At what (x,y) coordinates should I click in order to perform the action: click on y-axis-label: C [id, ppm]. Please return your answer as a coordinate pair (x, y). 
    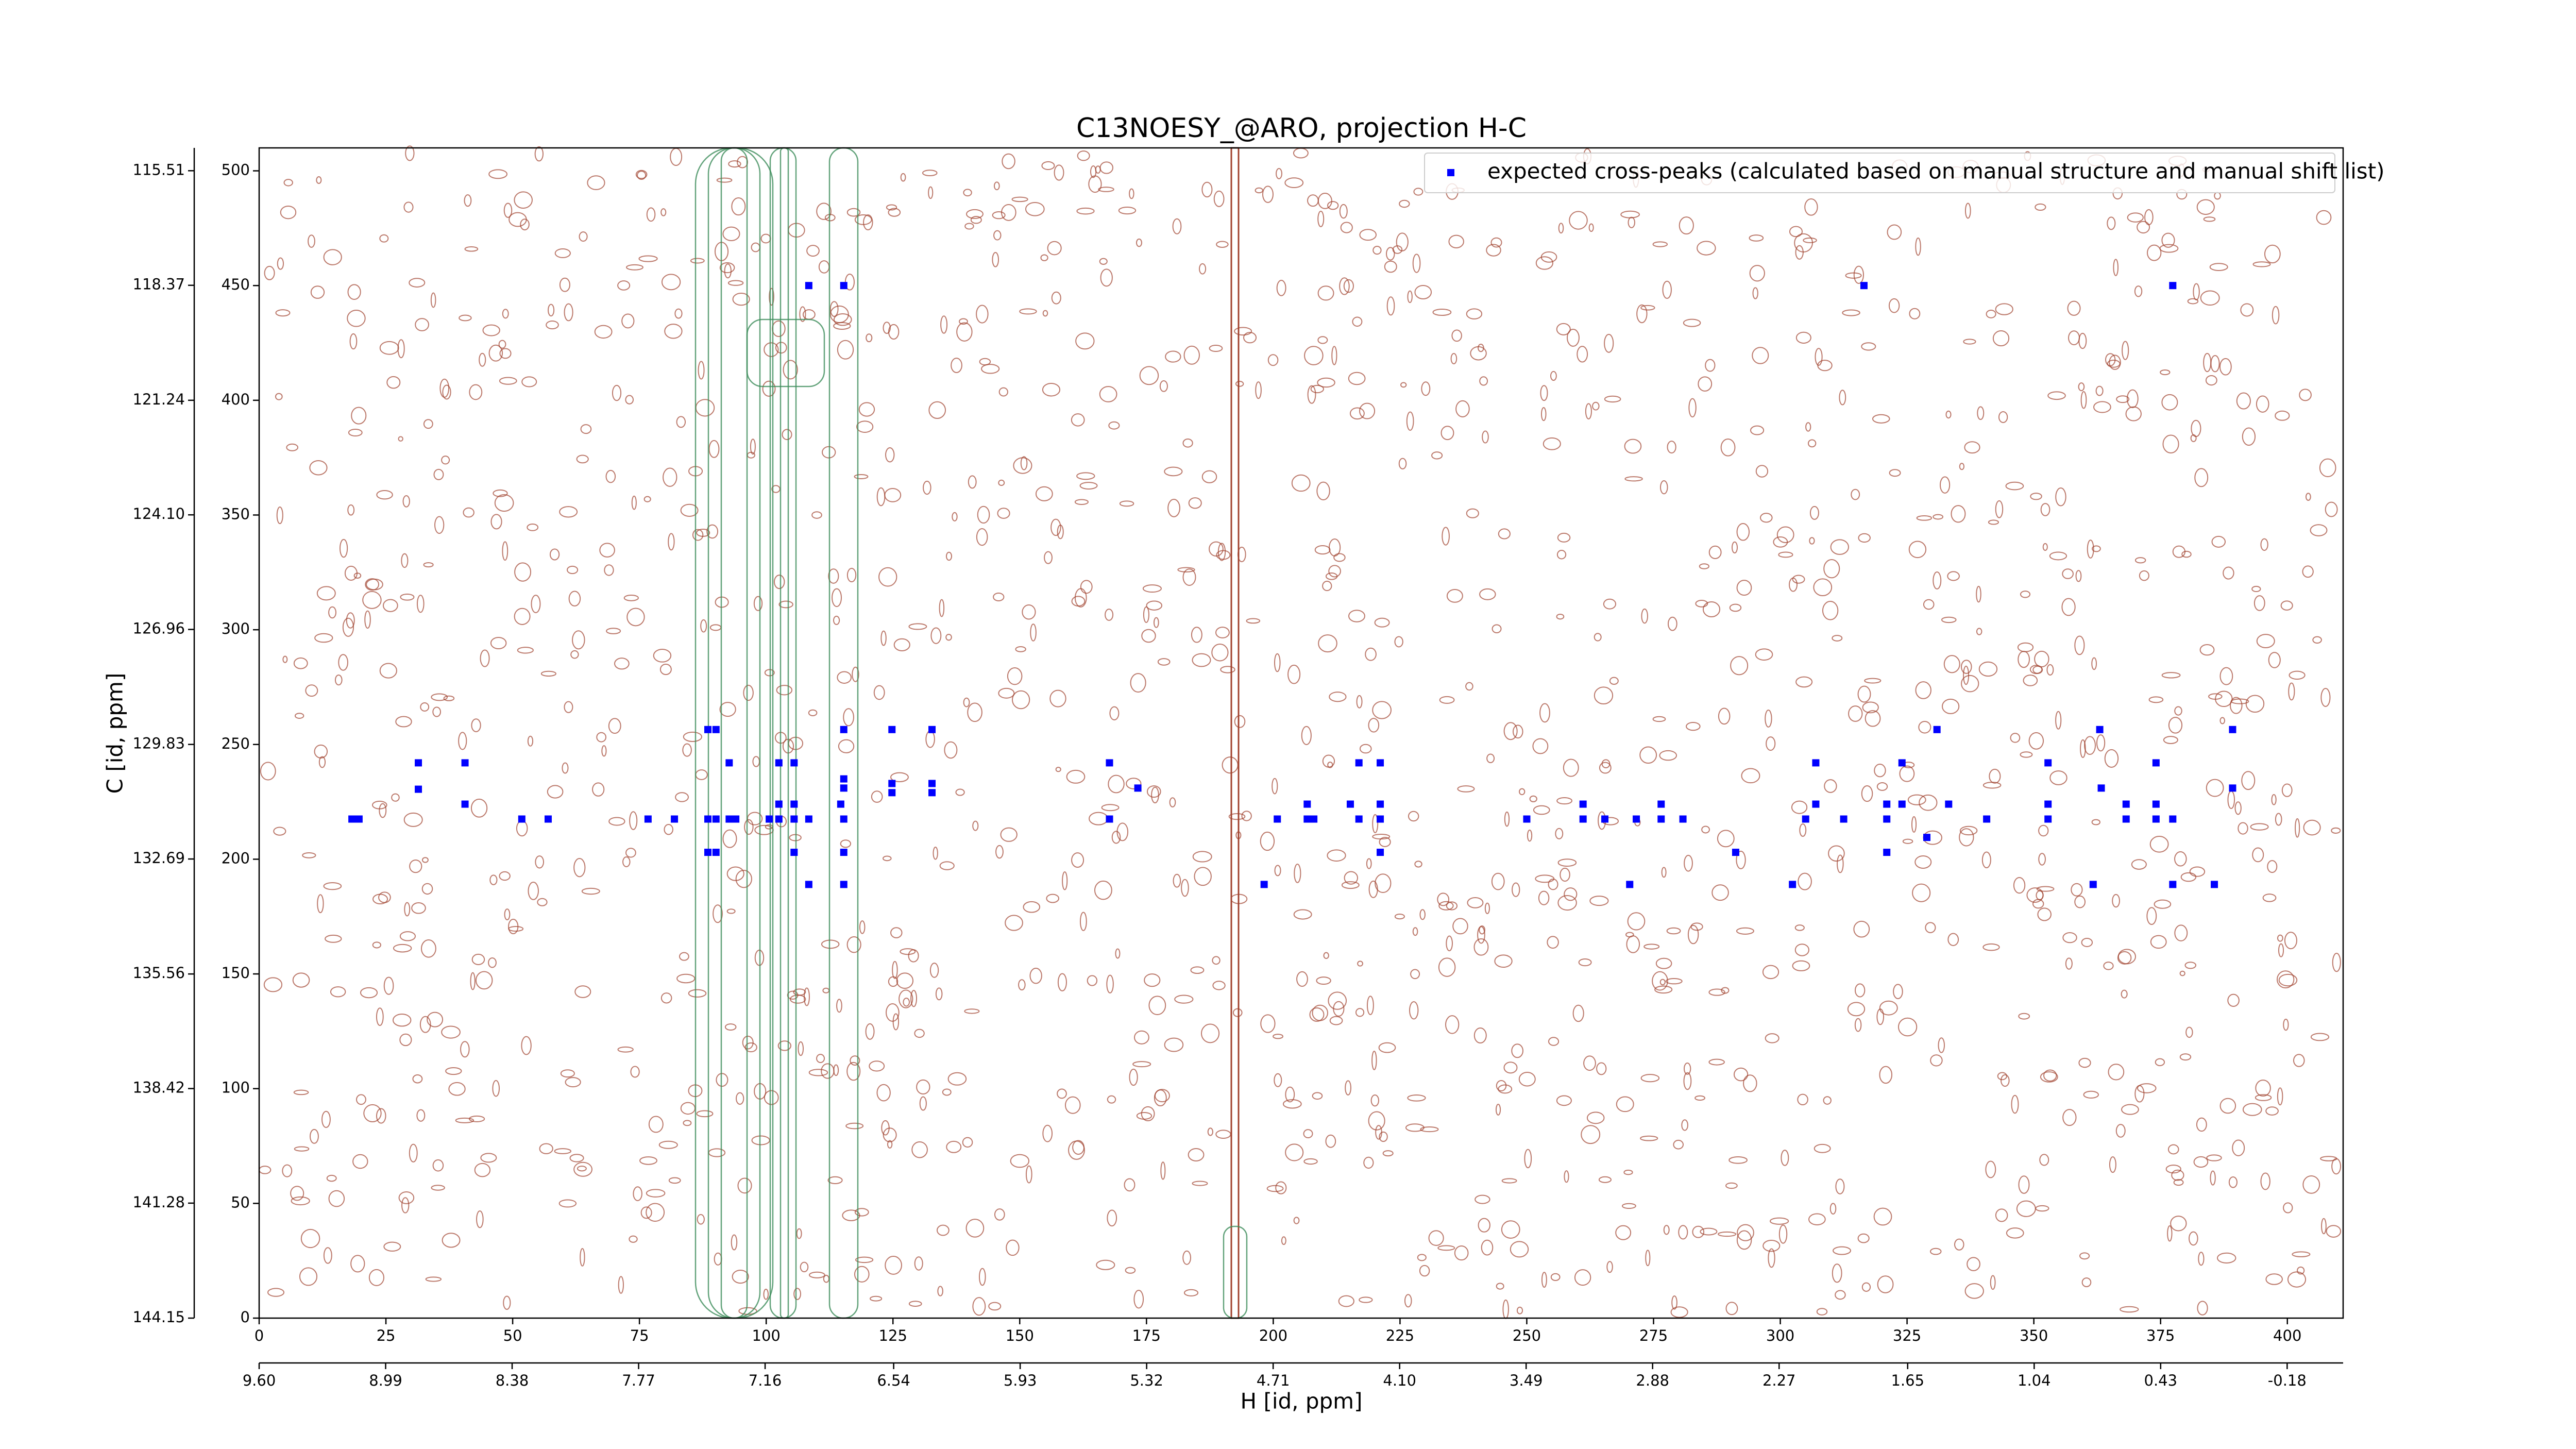
    Looking at the image, I should click on (115, 733).